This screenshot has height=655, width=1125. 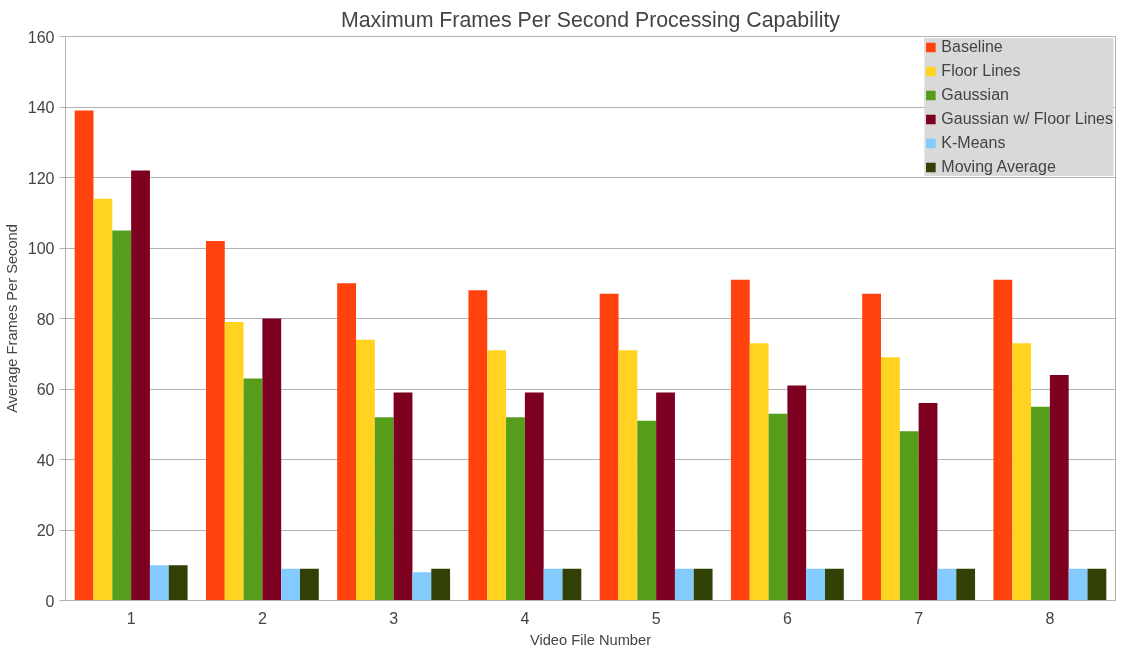 I want to click on x-axis-title: Video File Number, so click(x=590, y=639).